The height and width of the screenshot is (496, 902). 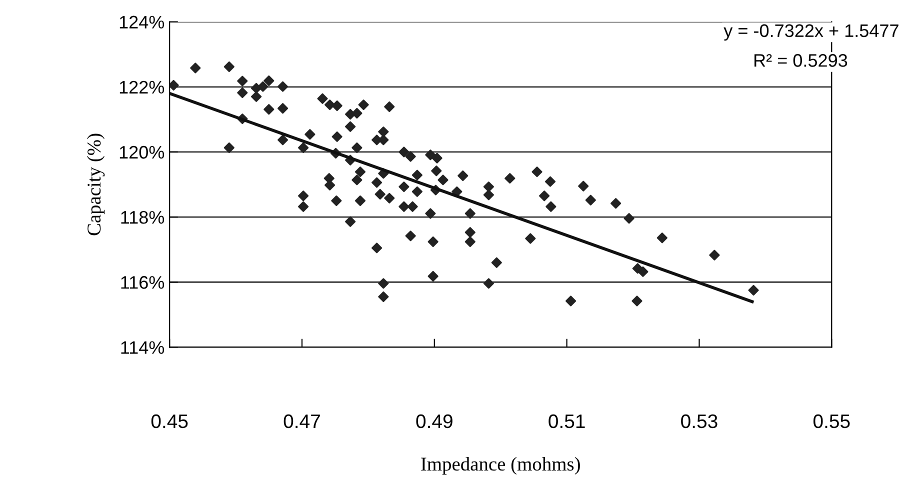 I want to click on x-tick-label: 0.55, so click(x=831, y=421).